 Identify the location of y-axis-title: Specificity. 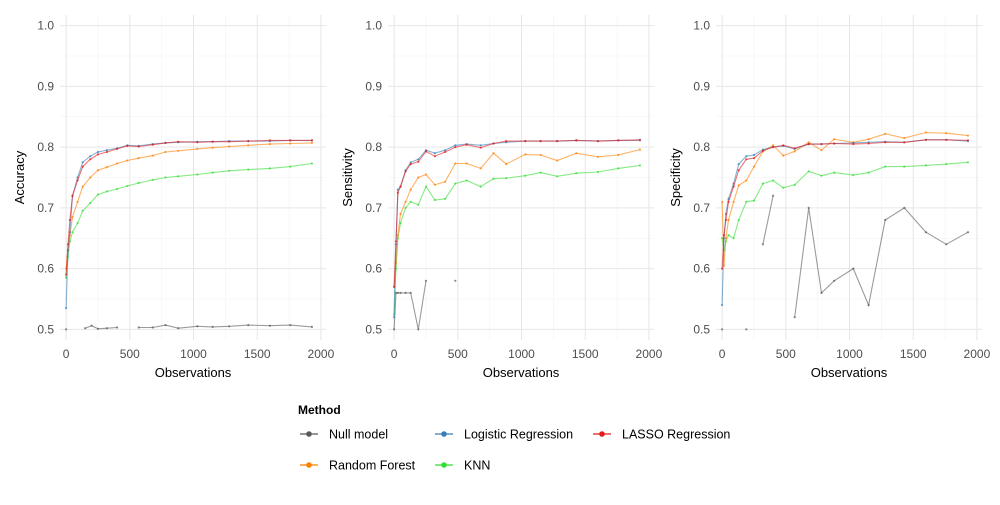
(675, 177).